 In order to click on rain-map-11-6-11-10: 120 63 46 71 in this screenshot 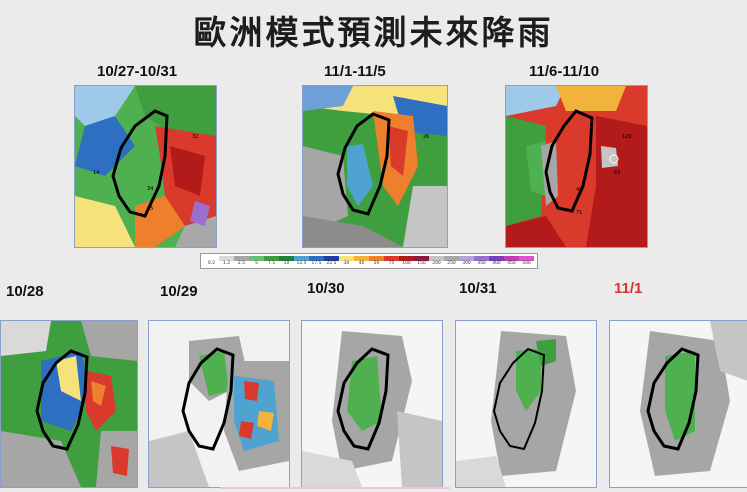, I will do `click(576, 166)`.